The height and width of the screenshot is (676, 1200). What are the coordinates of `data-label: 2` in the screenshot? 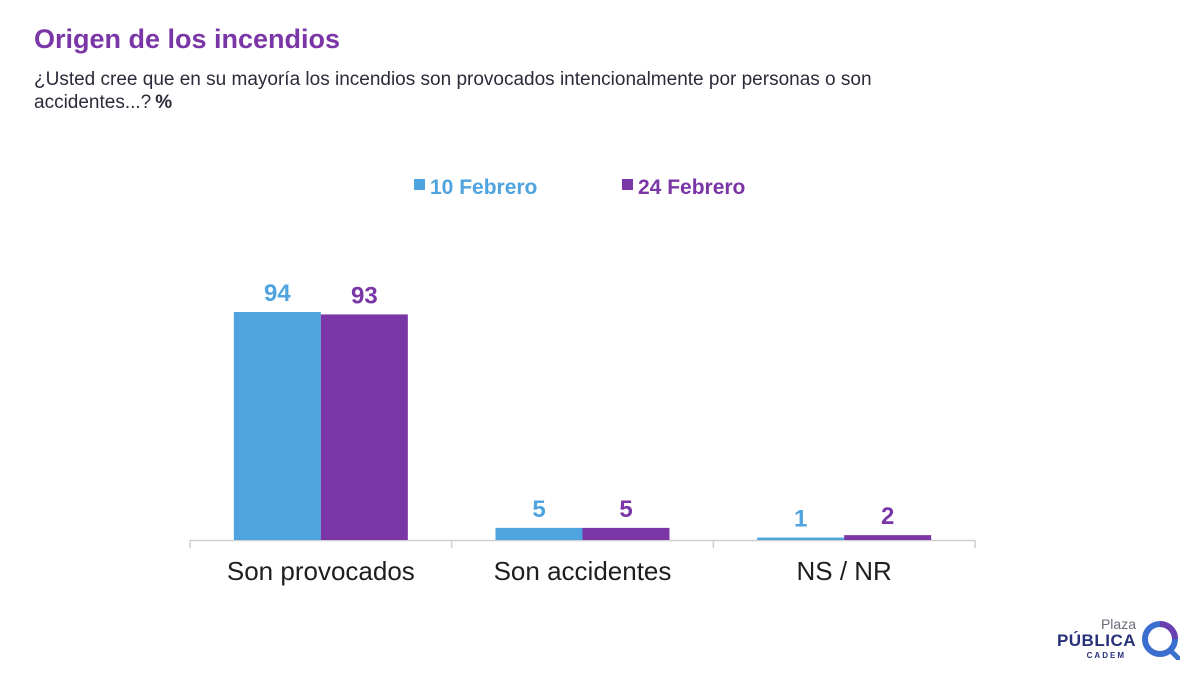 It's located at (887, 516).